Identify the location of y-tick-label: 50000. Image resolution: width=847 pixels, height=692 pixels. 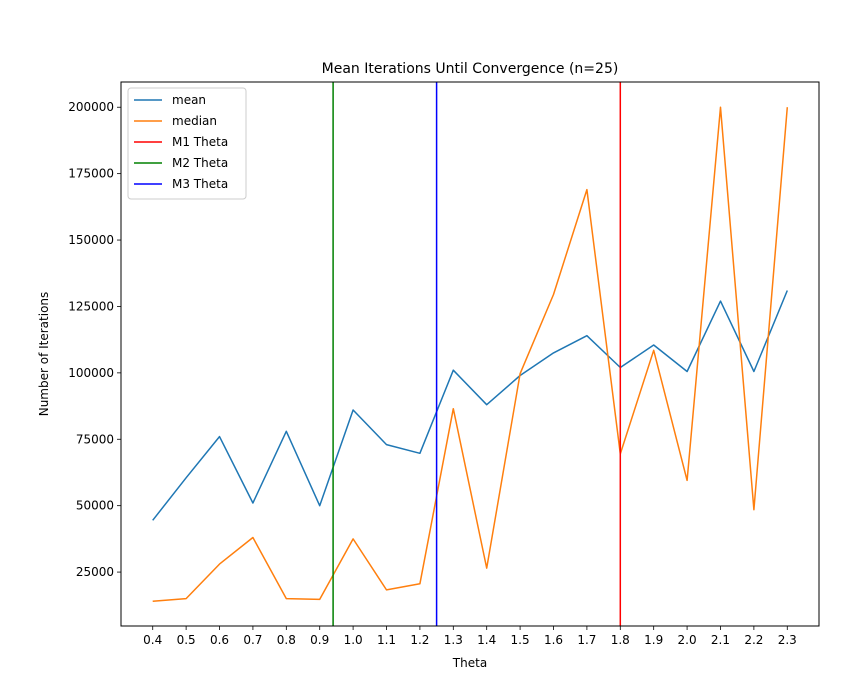
(95, 506).